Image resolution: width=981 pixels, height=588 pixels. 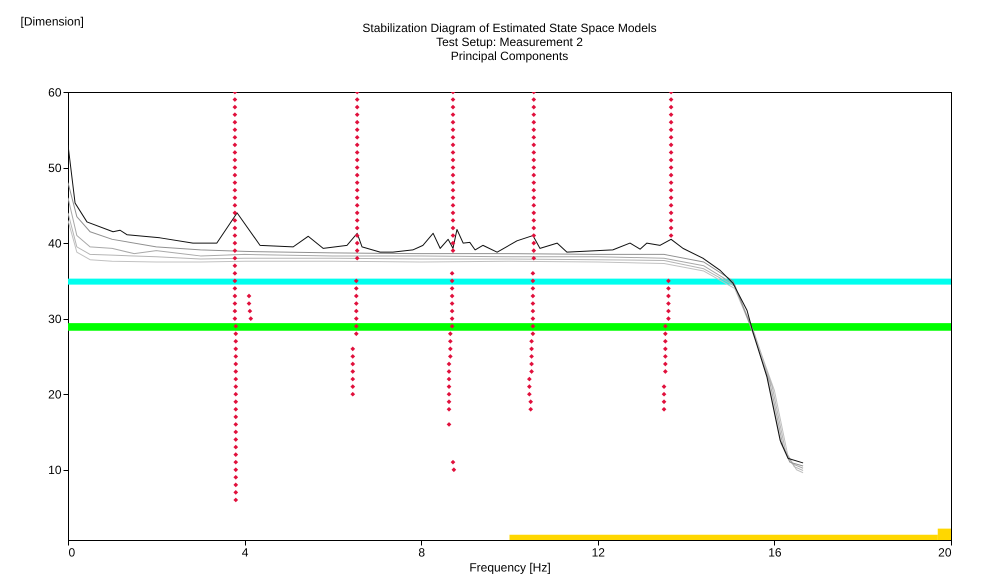 I want to click on x-axis-title: Frequency [Hz], so click(x=510, y=567).